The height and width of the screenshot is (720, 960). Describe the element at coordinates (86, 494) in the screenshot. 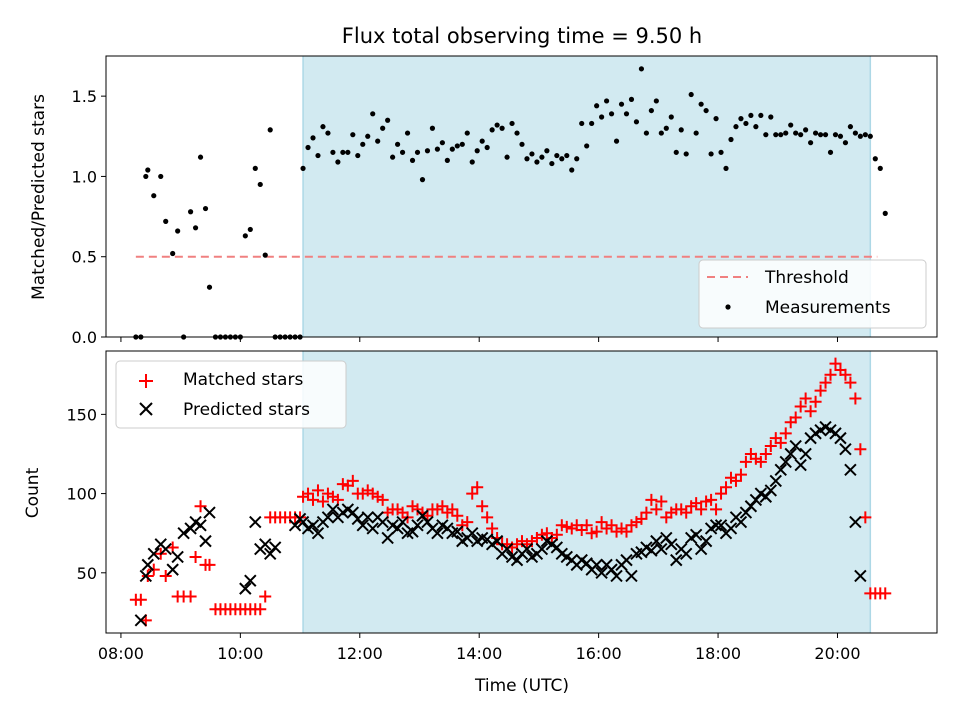

I see `bottom-y-ticks: 50 100 150` at that location.